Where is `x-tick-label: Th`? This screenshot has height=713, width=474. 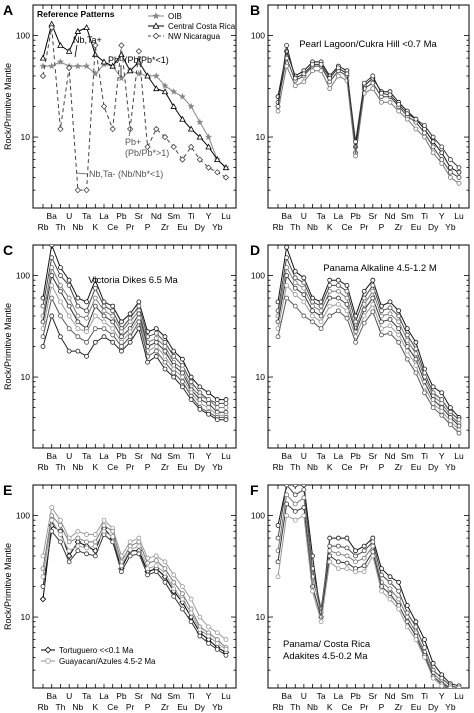
x-tick-label: Th is located at coordinates (295, 227).